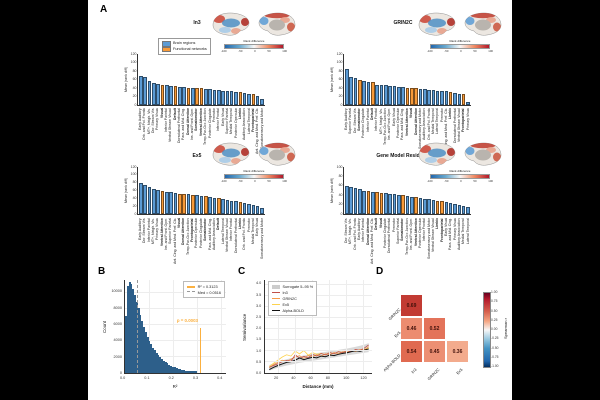 The height and width of the screenshot is (400, 600). What do you see at coordinates (259, 373) in the screenshot?
I see `y-tick-label: 0.0` at bounding box center [259, 373].